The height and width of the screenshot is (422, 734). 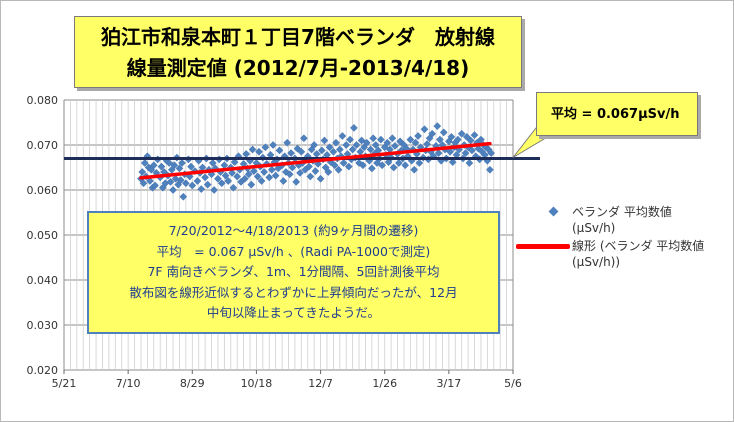 I want to click on trend-line, so click(x=315, y=160).